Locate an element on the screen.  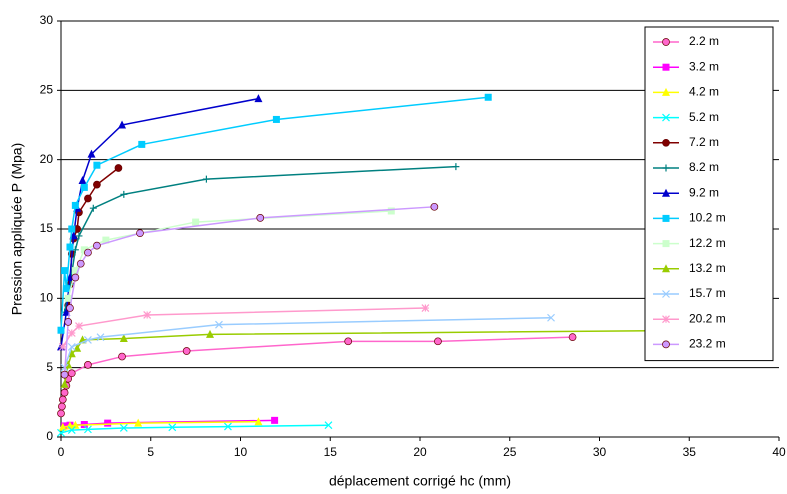
x-tick-label: 30 is located at coordinates (600, 452).